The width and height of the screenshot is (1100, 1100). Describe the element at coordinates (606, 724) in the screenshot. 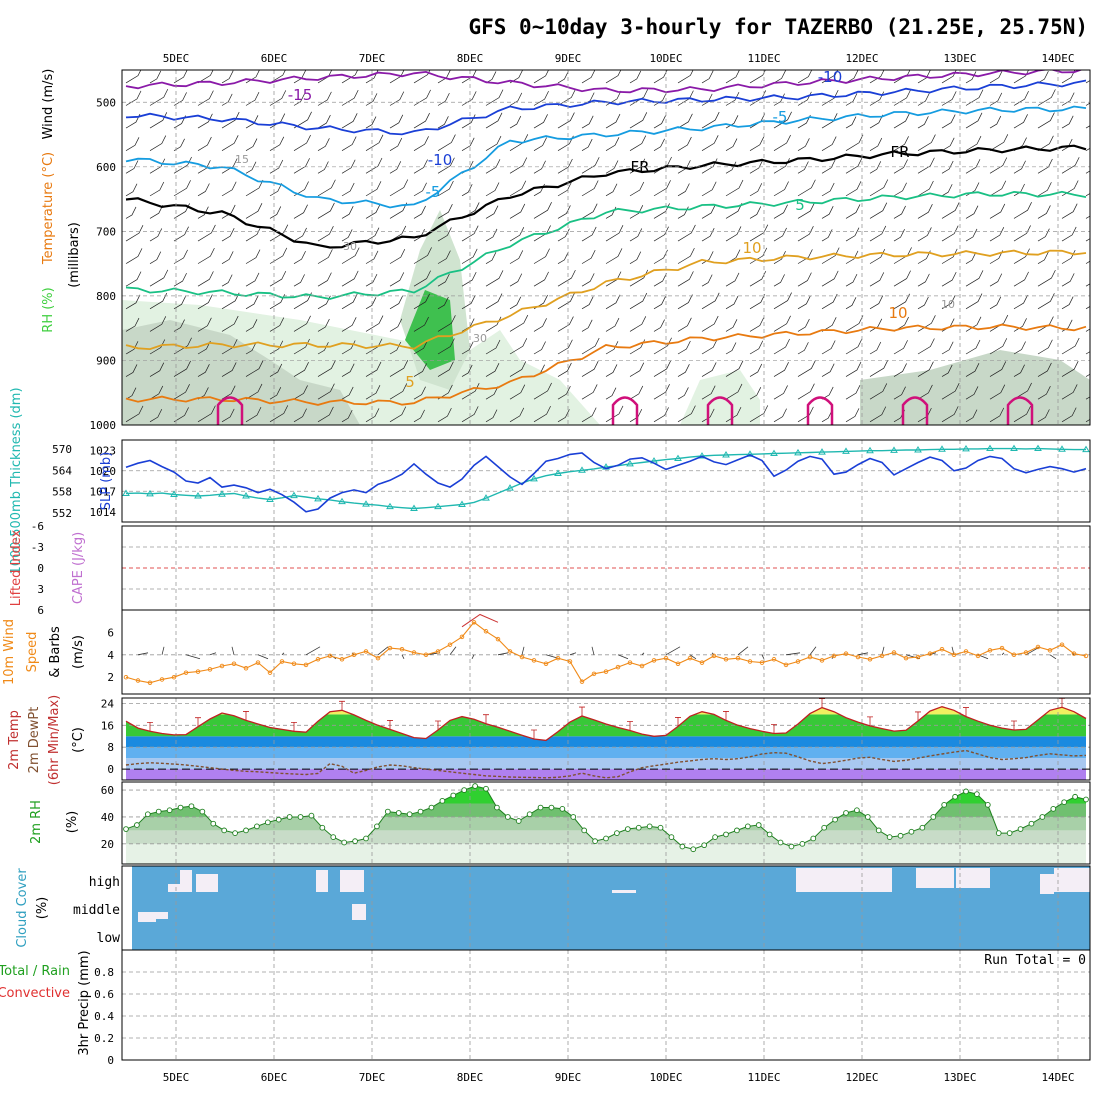

I see `temp-line` at that location.